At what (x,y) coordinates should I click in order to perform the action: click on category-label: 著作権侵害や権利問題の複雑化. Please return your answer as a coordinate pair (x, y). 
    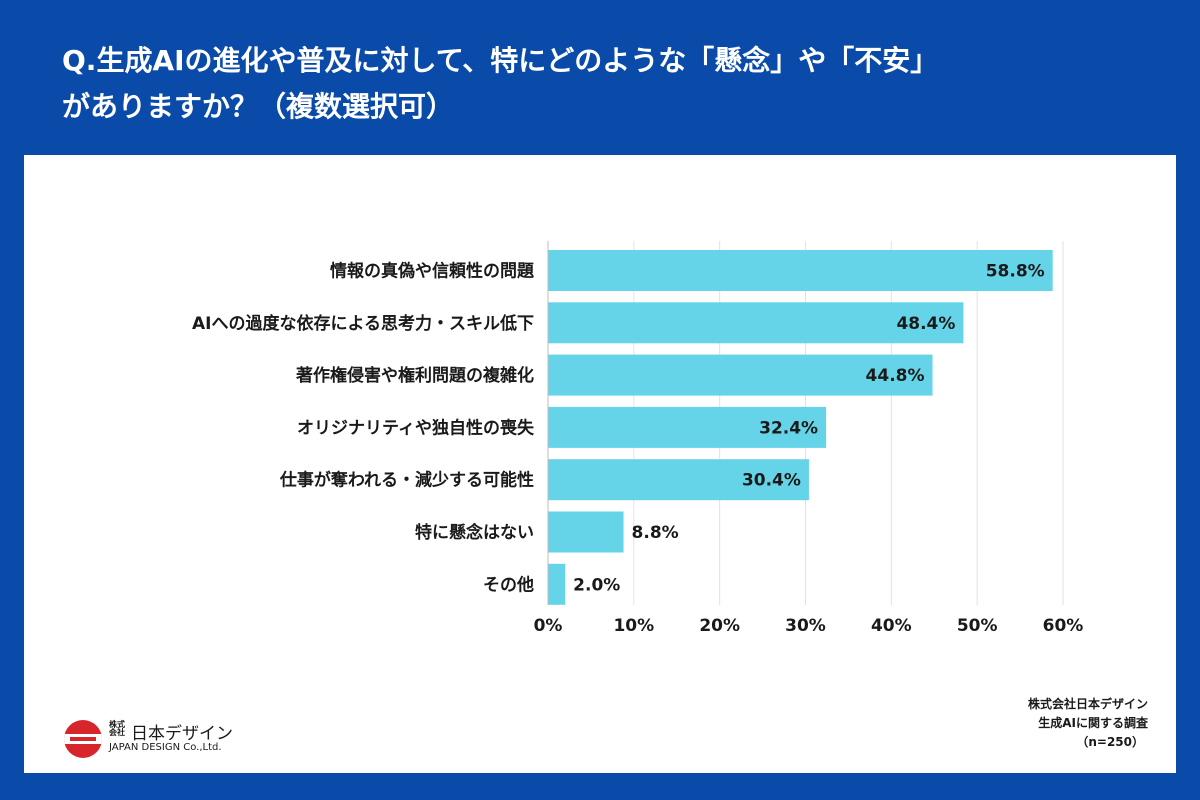
    Looking at the image, I should click on (415, 375).